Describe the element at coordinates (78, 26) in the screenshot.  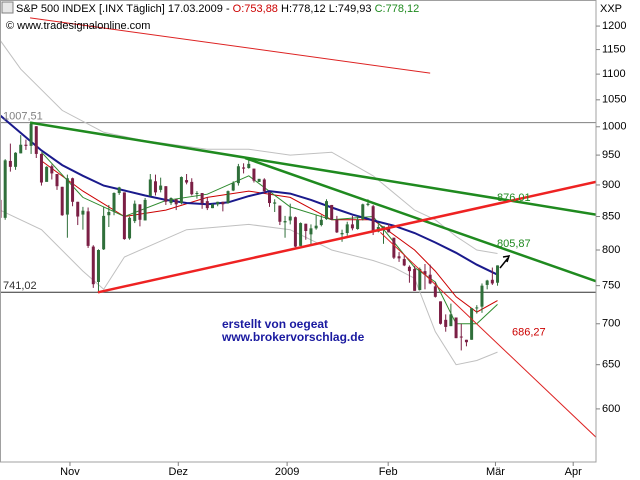
I see `source: © www.tradesignalonline.com` at that location.